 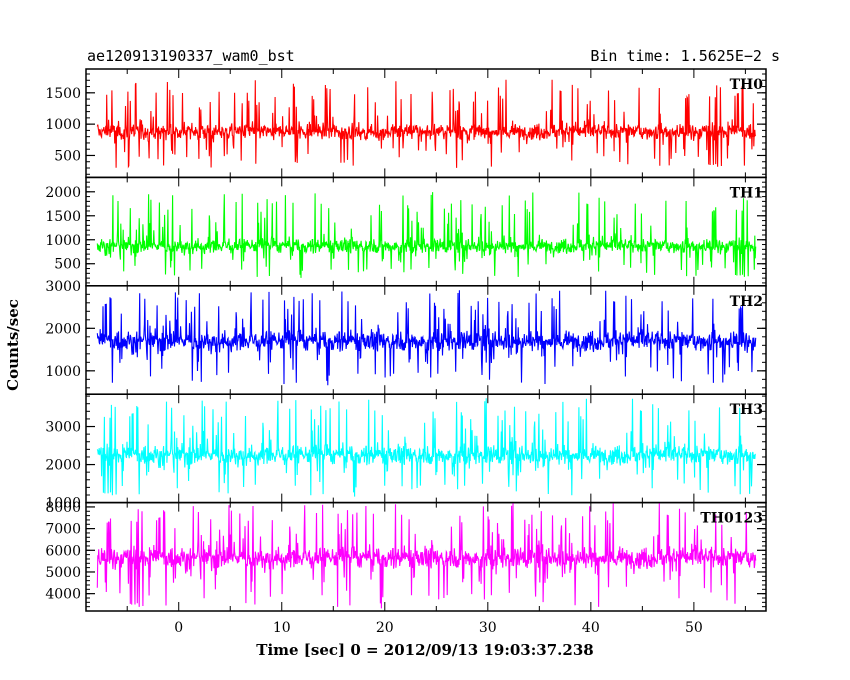 I want to click on panel-th0: 500 1000 1500 TH0, so click(x=406, y=123).